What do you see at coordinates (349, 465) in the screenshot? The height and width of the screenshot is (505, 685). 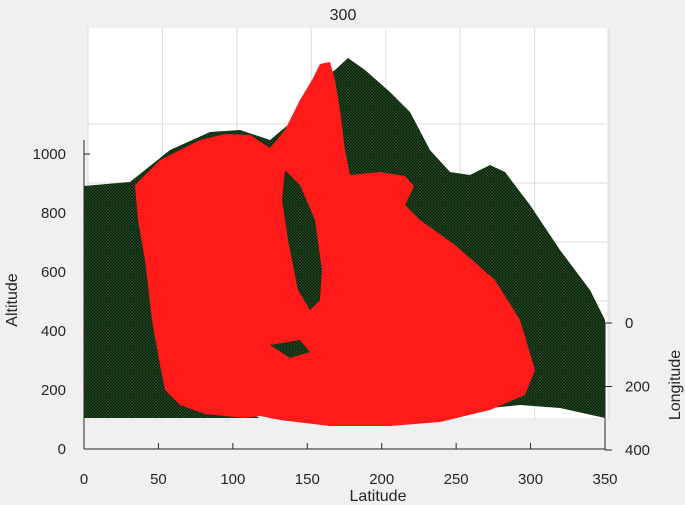 I see `x-axis-ticks: 0 50 100 150 200 250 300 350` at bounding box center [349, 465].